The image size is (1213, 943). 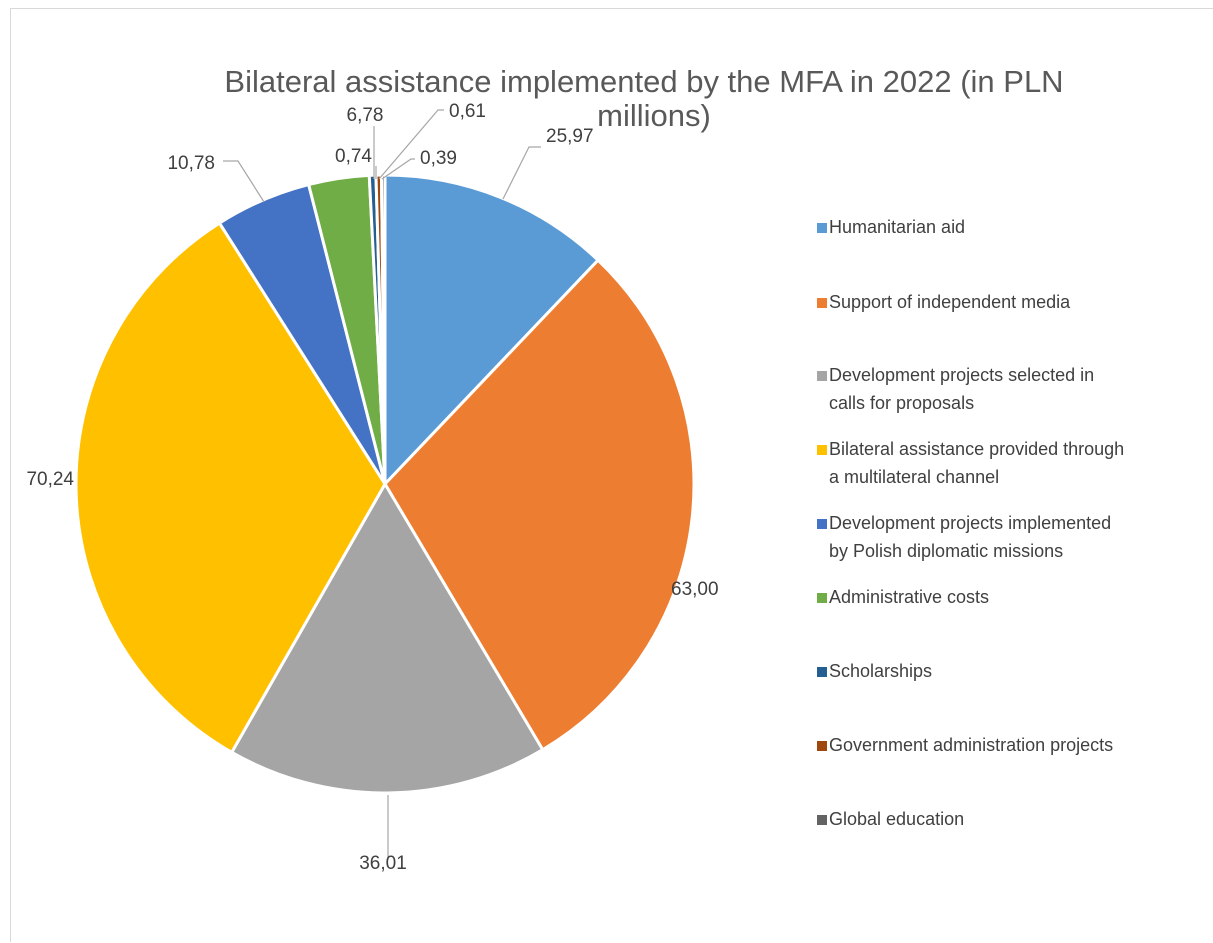 What do you see at coordinates (244, 181) in the screenshot?
I see `leader-line-development-projects-implemented-by-polish-diplomatic-missions` at bounding box center [244, 181].